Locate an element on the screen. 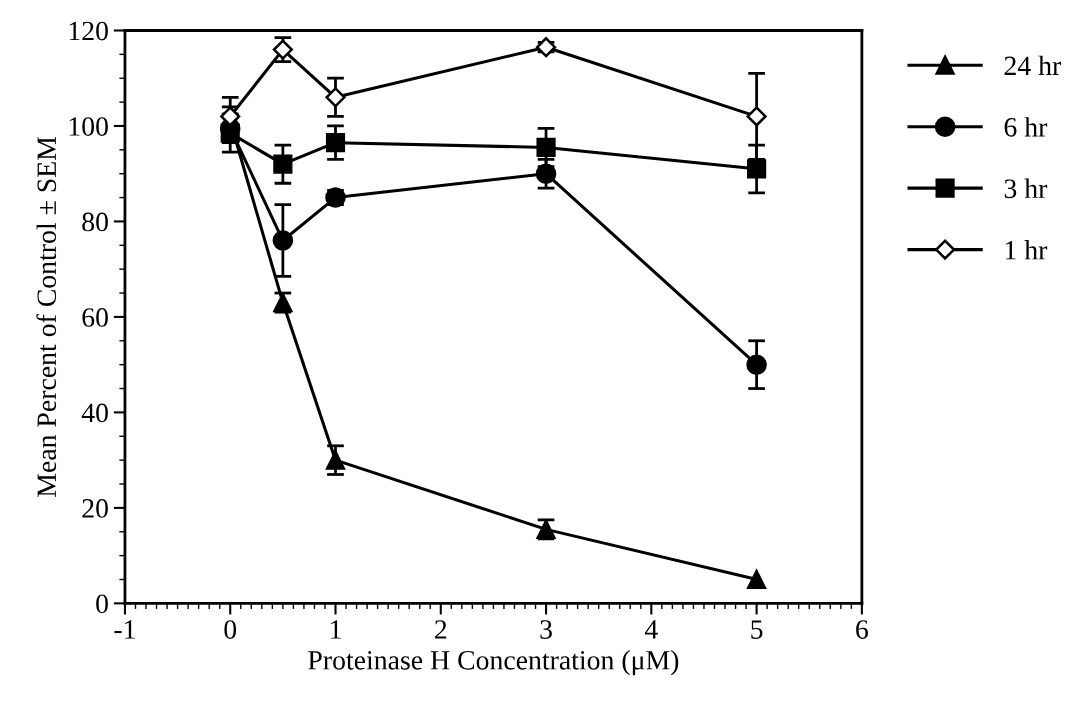 The image size is (1068, 709). y-tick-label: 100 is located at coordinates (88, 126).